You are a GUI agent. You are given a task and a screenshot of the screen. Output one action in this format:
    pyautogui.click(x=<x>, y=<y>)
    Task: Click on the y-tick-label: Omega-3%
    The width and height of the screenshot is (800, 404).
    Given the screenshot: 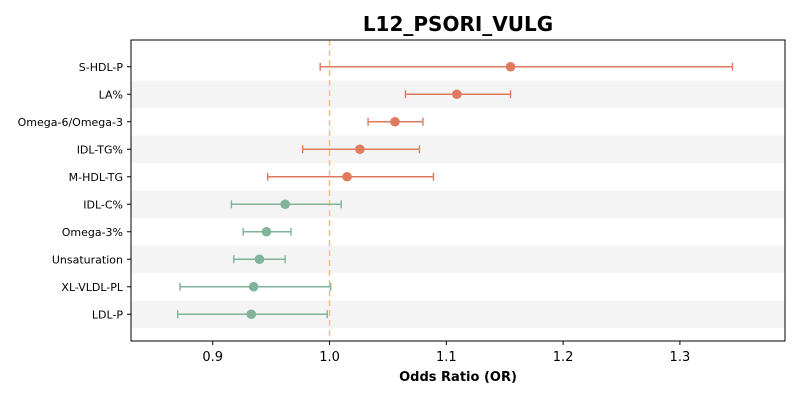 What is the action you would take?
    pyautogui.click(x=92, y=232)
    